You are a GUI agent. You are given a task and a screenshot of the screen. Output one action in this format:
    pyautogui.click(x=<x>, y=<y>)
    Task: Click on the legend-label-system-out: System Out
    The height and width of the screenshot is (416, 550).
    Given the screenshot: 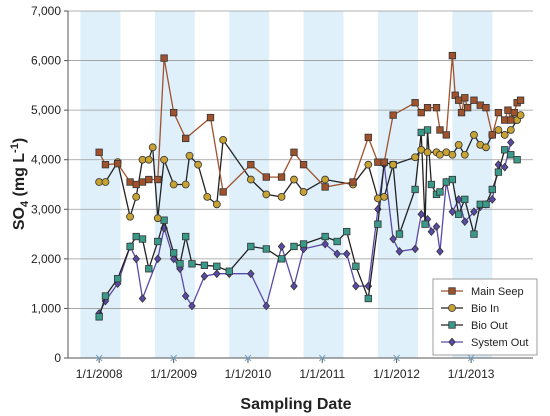 What is the action you would take?
    pyautogui.click(x=499, y=343)
    